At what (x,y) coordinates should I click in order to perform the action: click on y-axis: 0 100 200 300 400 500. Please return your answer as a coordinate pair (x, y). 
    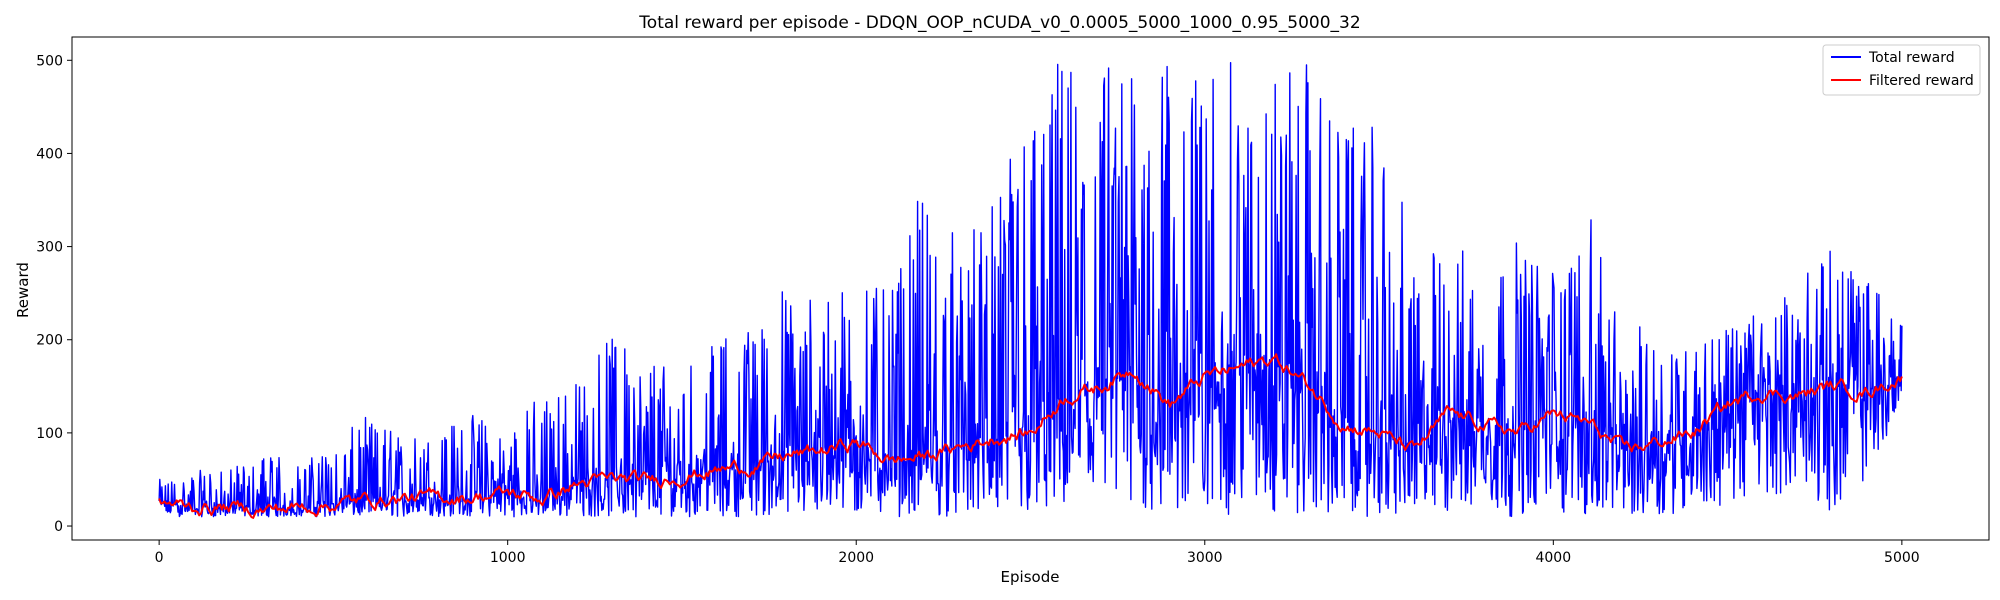
    Looking at the image, I should click on (54, 294).